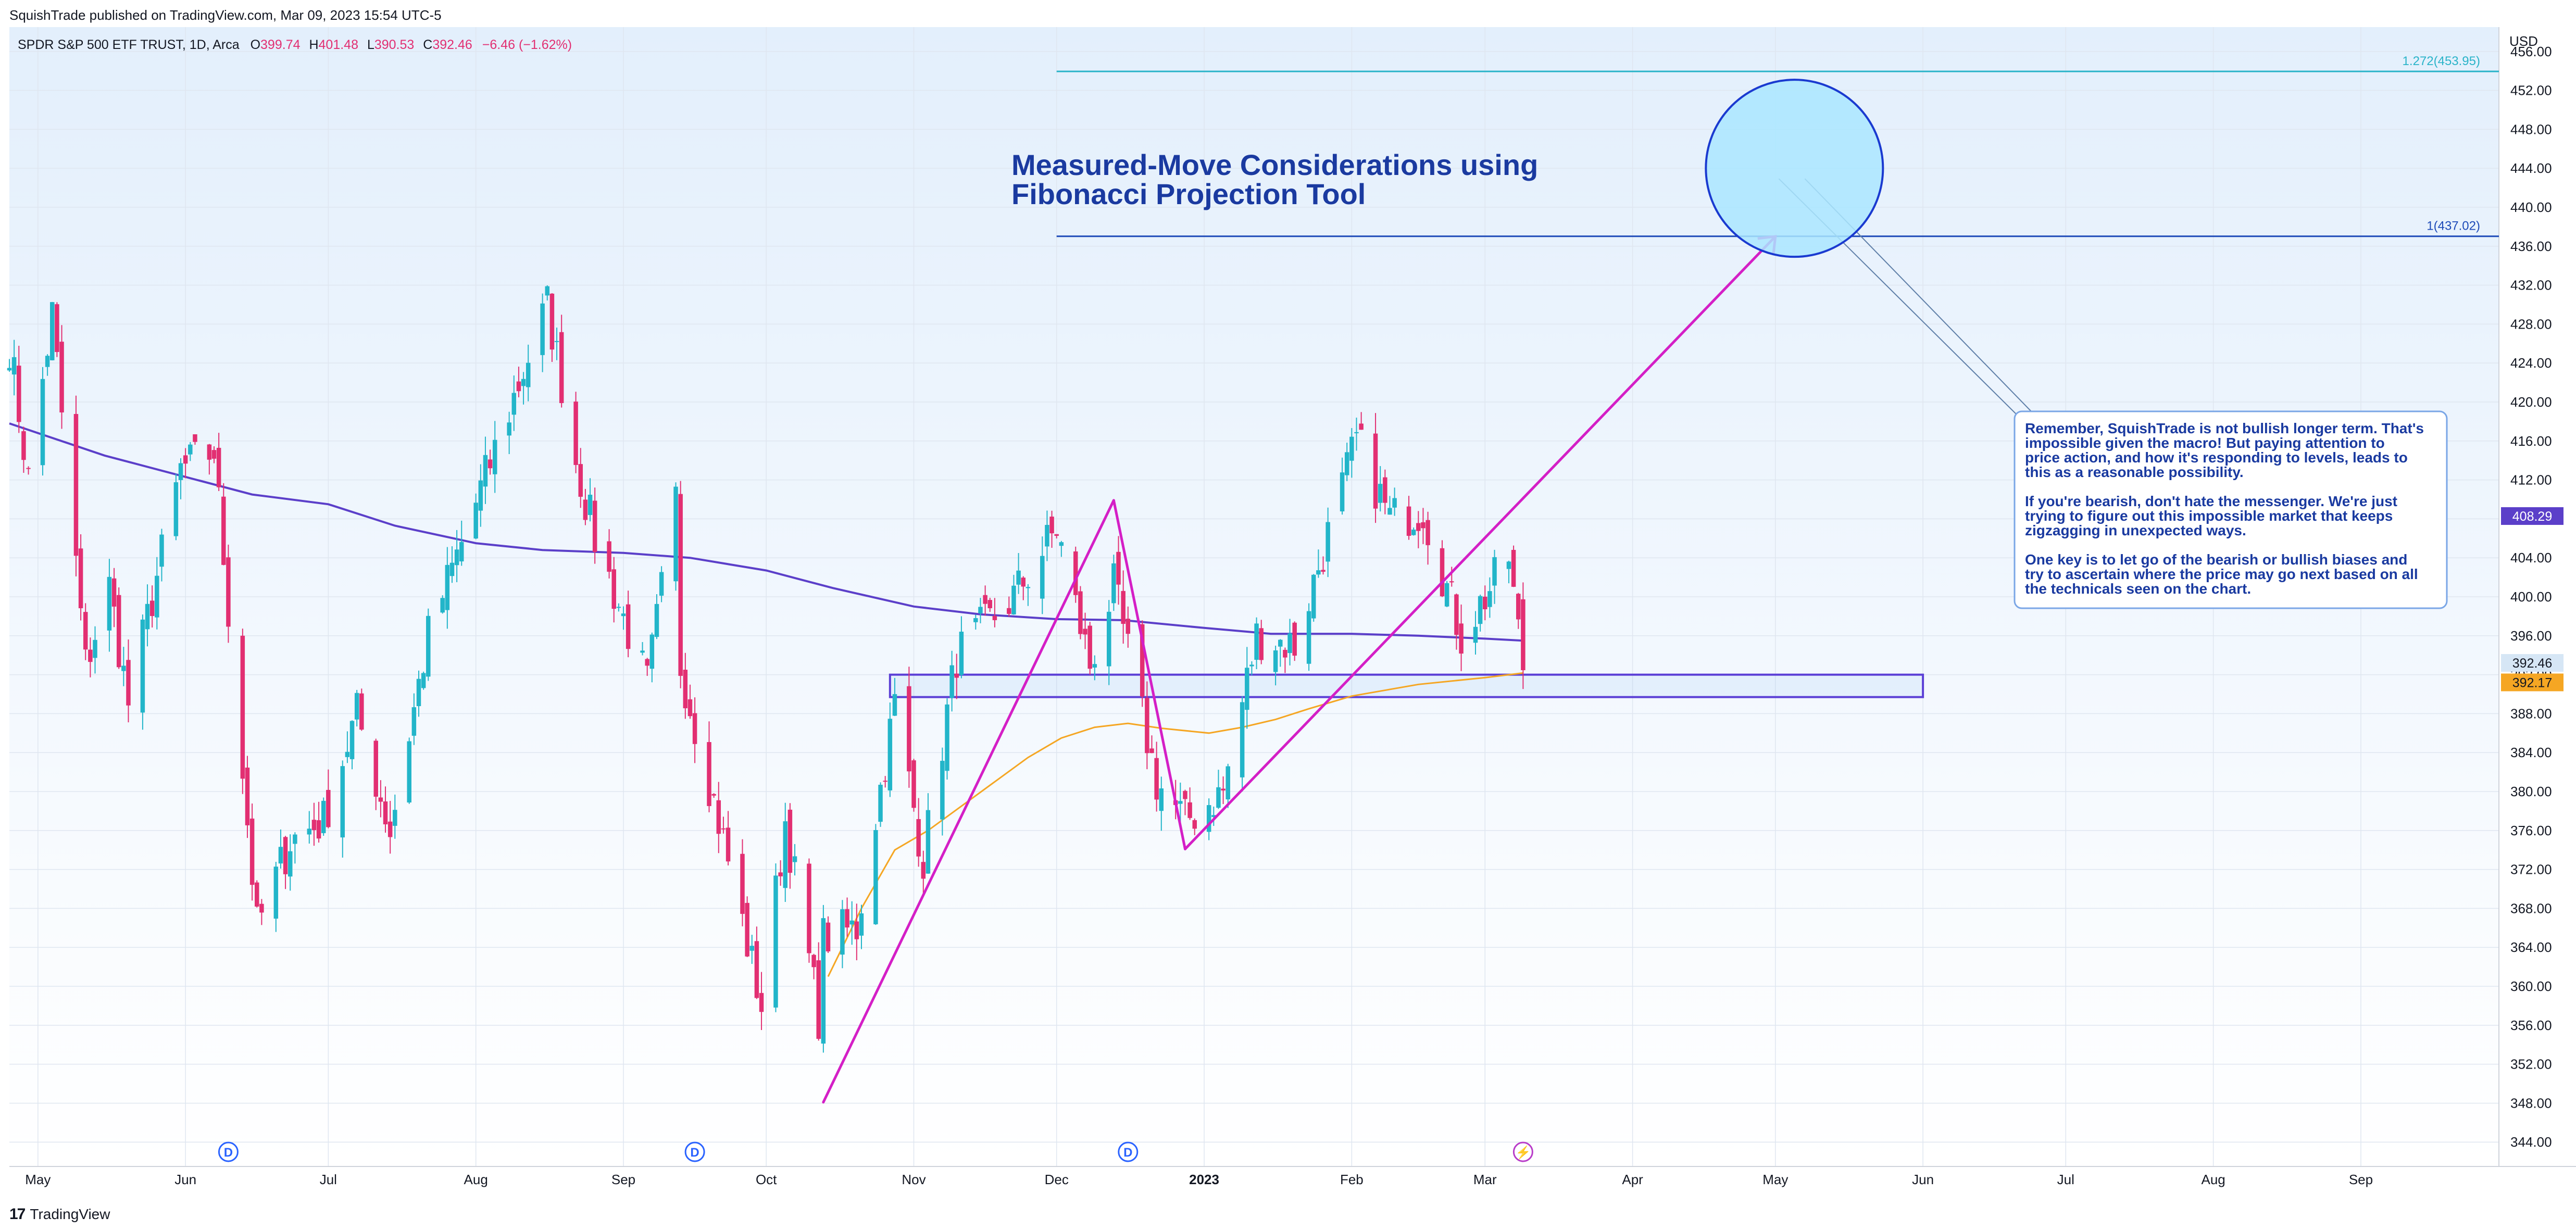  Describe the element at coordinates (2531, 831) in the screenshot. I see `y-tick-label: 376.00` at that location.